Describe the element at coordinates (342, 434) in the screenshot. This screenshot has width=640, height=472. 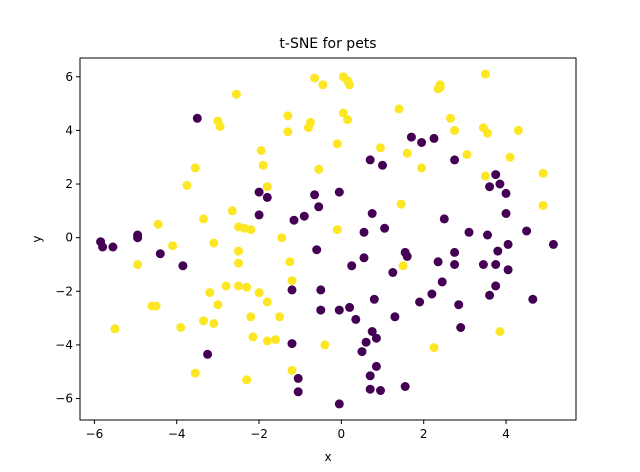
I see `x-tick-label: 0` at that location.